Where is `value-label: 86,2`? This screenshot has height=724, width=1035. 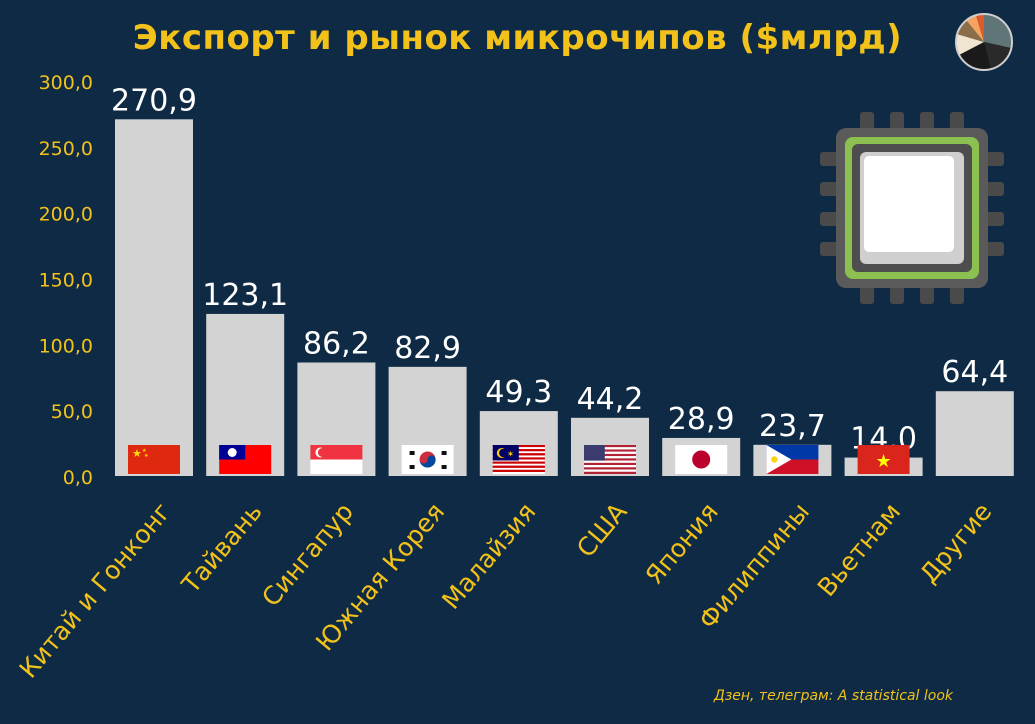 value-label: 86,2 is located at coordinates (336, 344).